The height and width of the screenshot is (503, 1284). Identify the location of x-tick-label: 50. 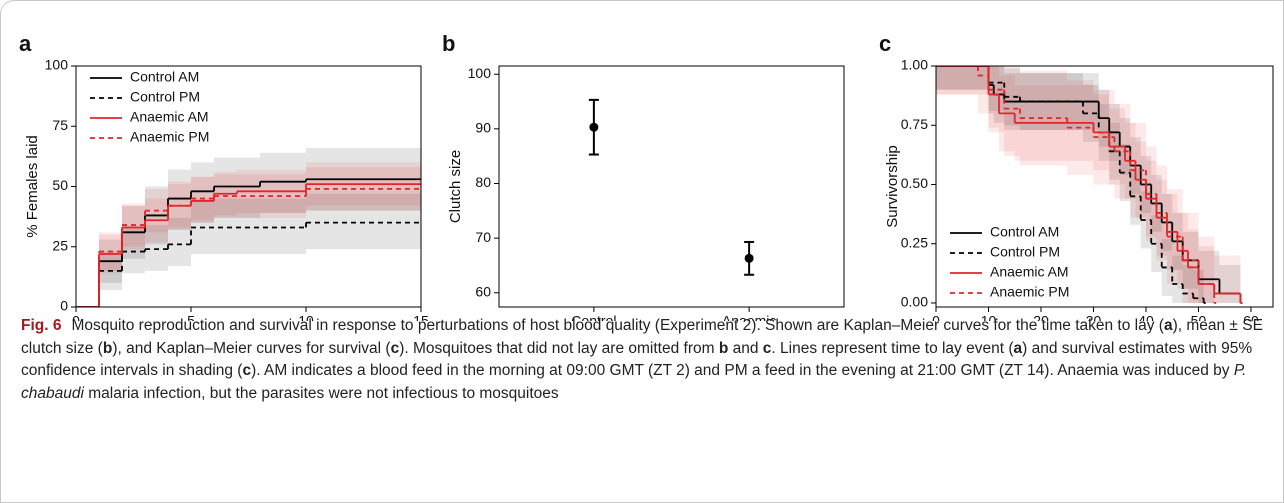
(1199, 317).